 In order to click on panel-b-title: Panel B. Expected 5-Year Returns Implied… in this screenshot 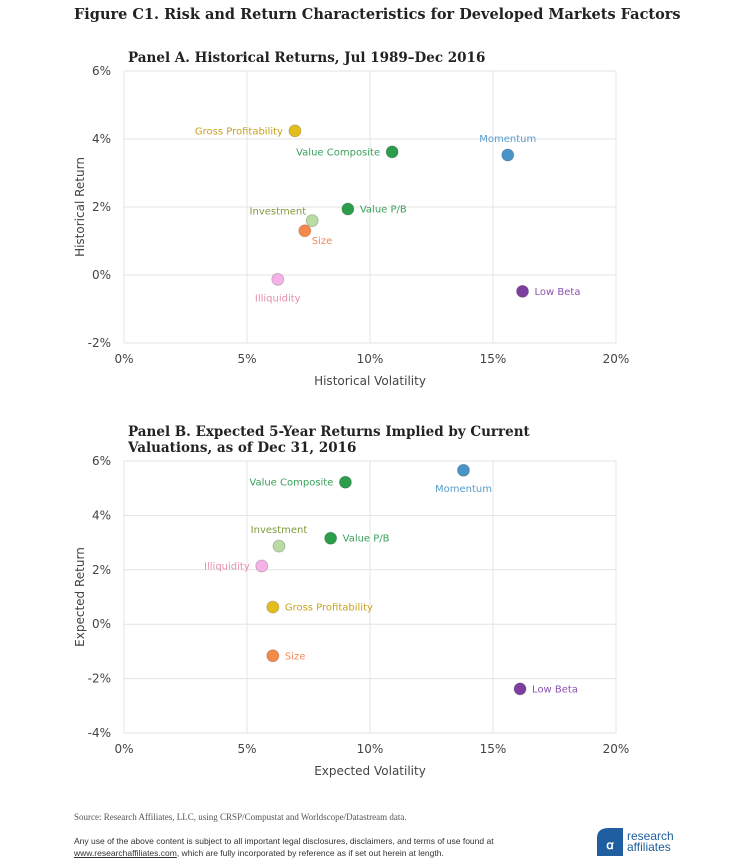, I will do `click(329, 440)`.